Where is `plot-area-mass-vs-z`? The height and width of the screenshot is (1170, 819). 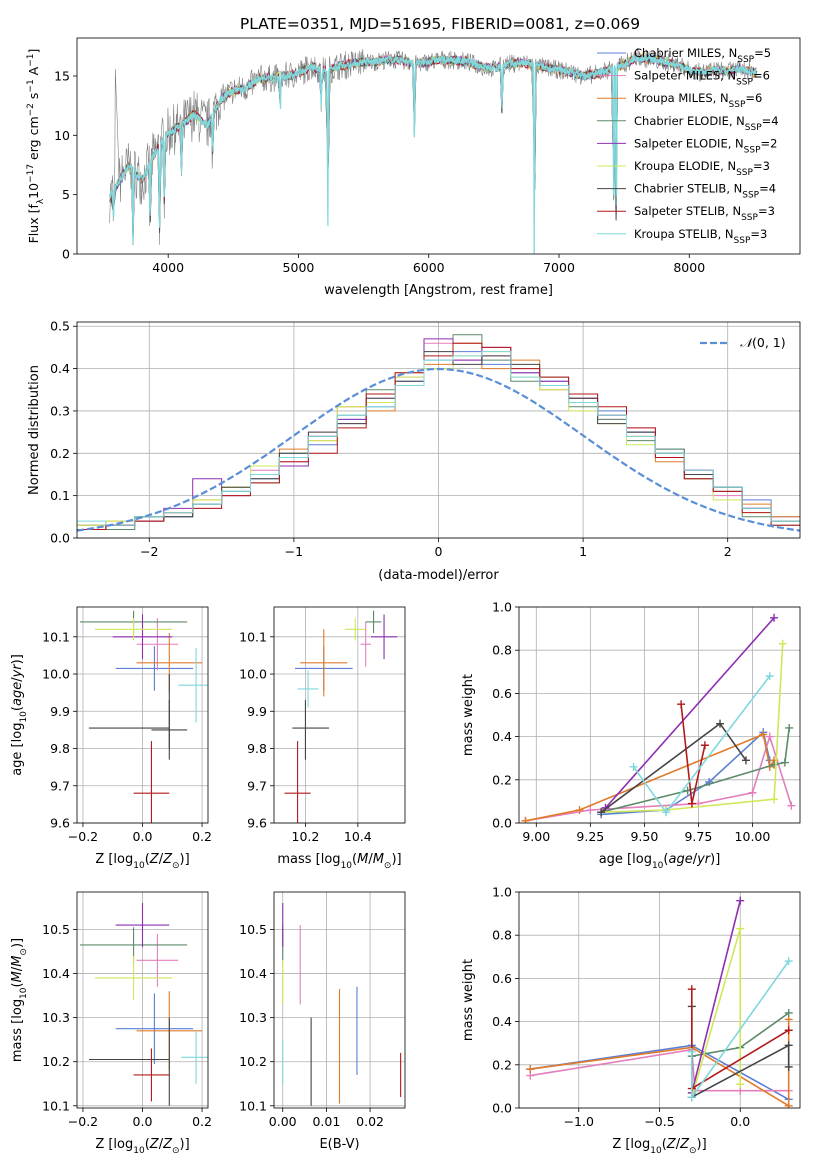 plot-area-mass-vs-z is located at coordinates (143, 1004).